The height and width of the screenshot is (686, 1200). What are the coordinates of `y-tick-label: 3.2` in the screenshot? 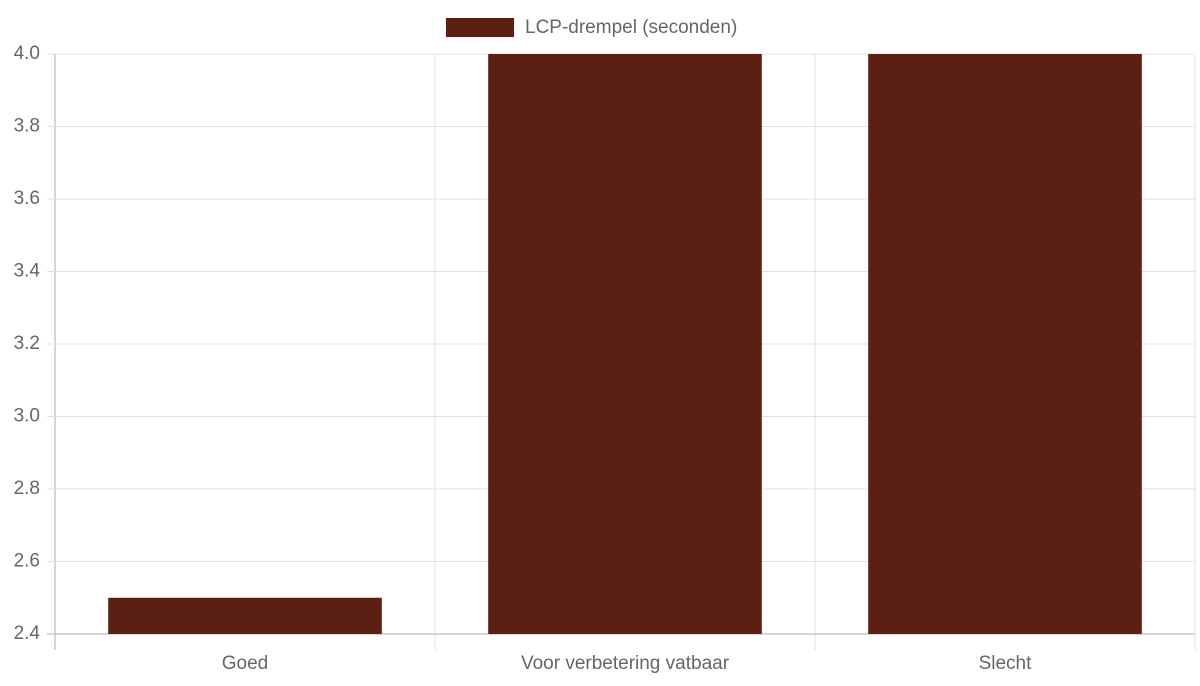 It's located at (27, 343).